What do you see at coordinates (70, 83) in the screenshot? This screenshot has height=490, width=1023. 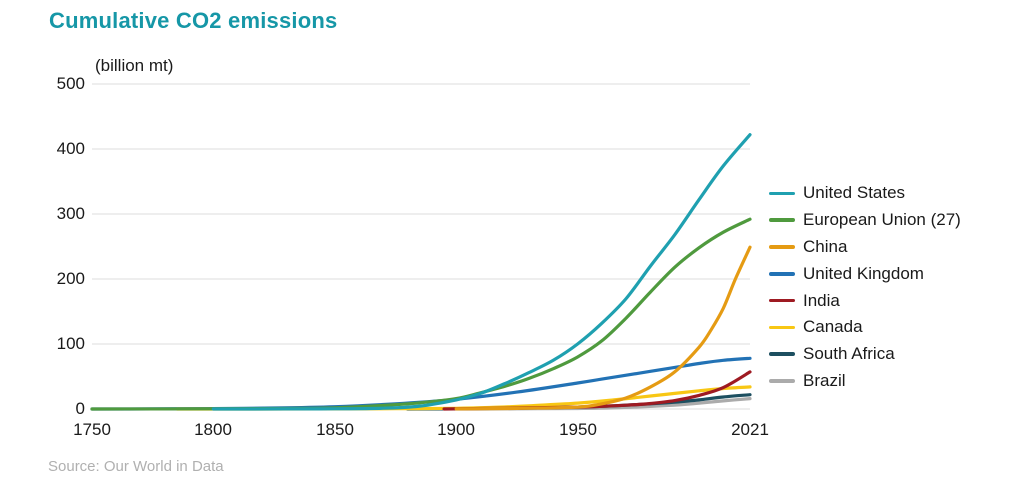 I see `y-axis-tick-label: 500` at bounding box center [70, 83].